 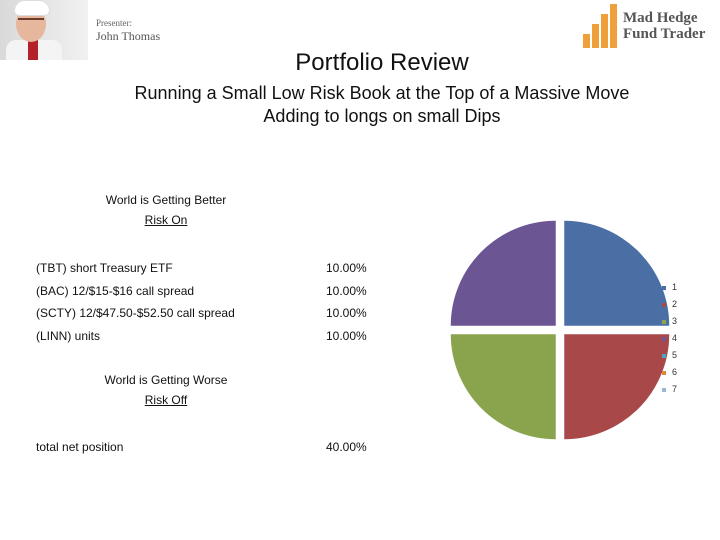 What do you see at coordinates (166, 390) in the screenshot?
I see `risk-off-header: World is Getting Worse Risk Off` at bounding box center [166, 390].